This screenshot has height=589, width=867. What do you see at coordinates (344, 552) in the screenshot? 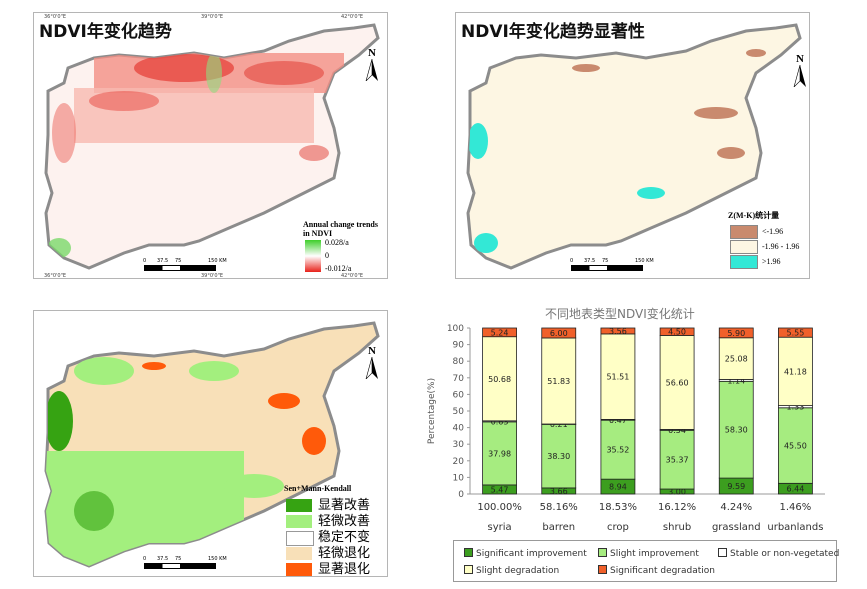
I see `legend-label: 轻微退化` at bounding box center [344, 552].